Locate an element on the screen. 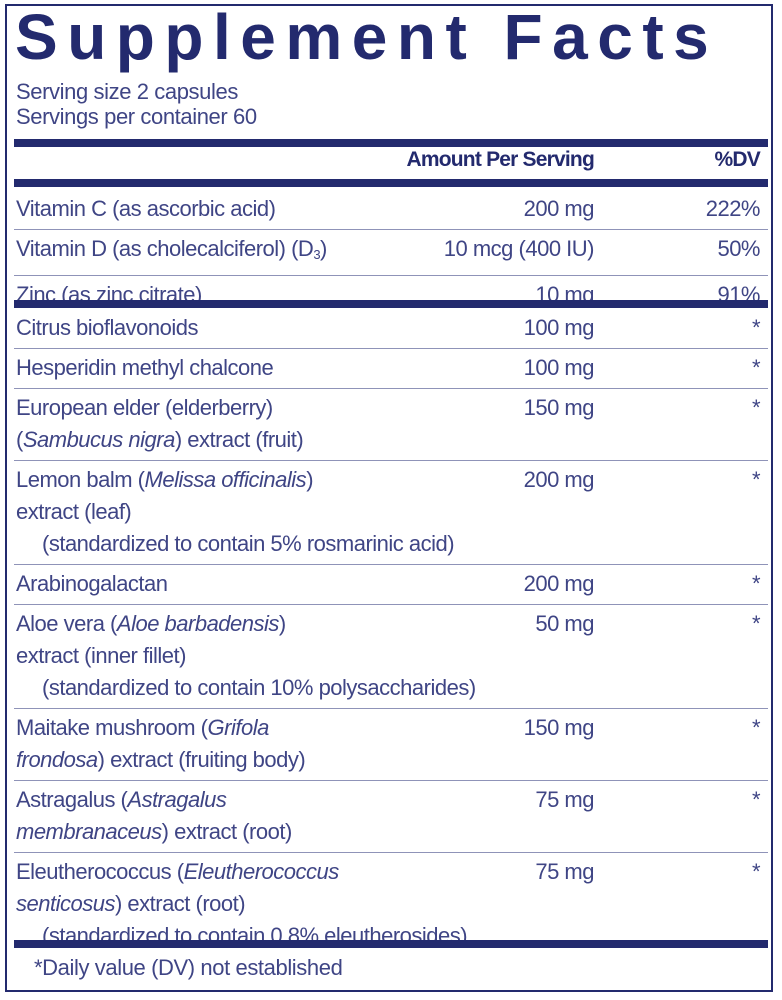 The height and width of the screenshot is (1000, 782). latin-name: Sambucus nigra is located at coordinates (98, 439).